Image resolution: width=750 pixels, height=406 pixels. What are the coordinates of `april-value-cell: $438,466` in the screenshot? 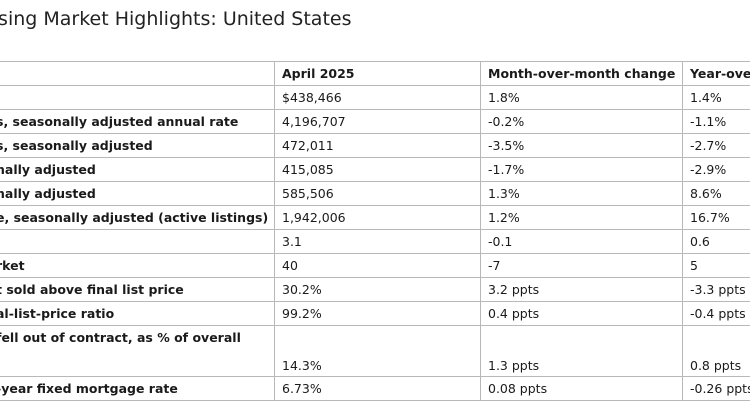 It's located at (377, 97).